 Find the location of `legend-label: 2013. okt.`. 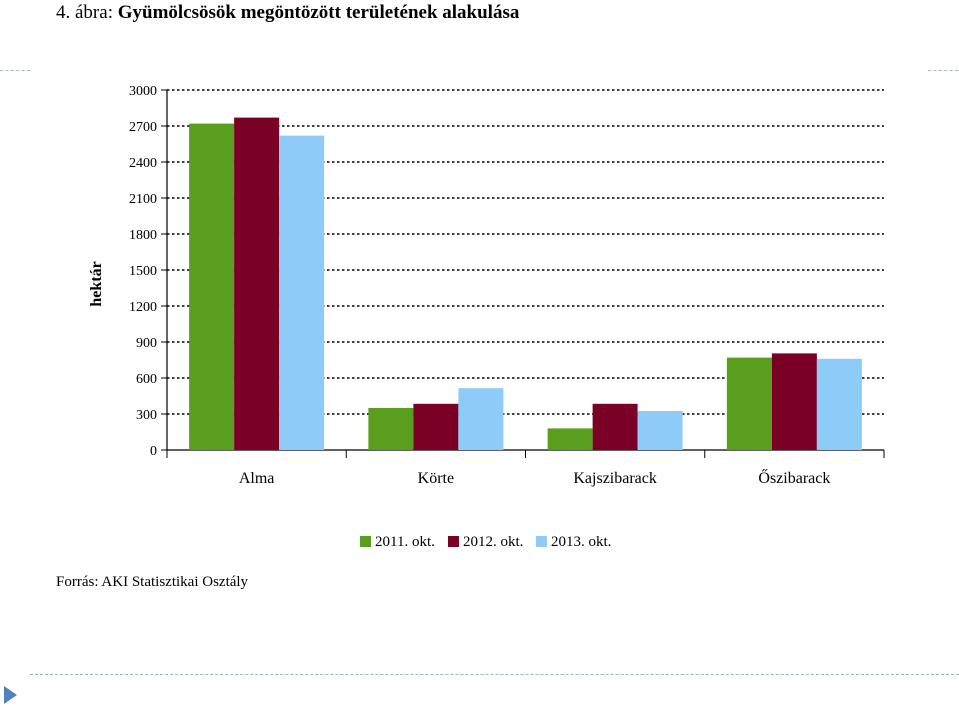

legend-label: 2013. okt. is located at coordinates (581, 542).